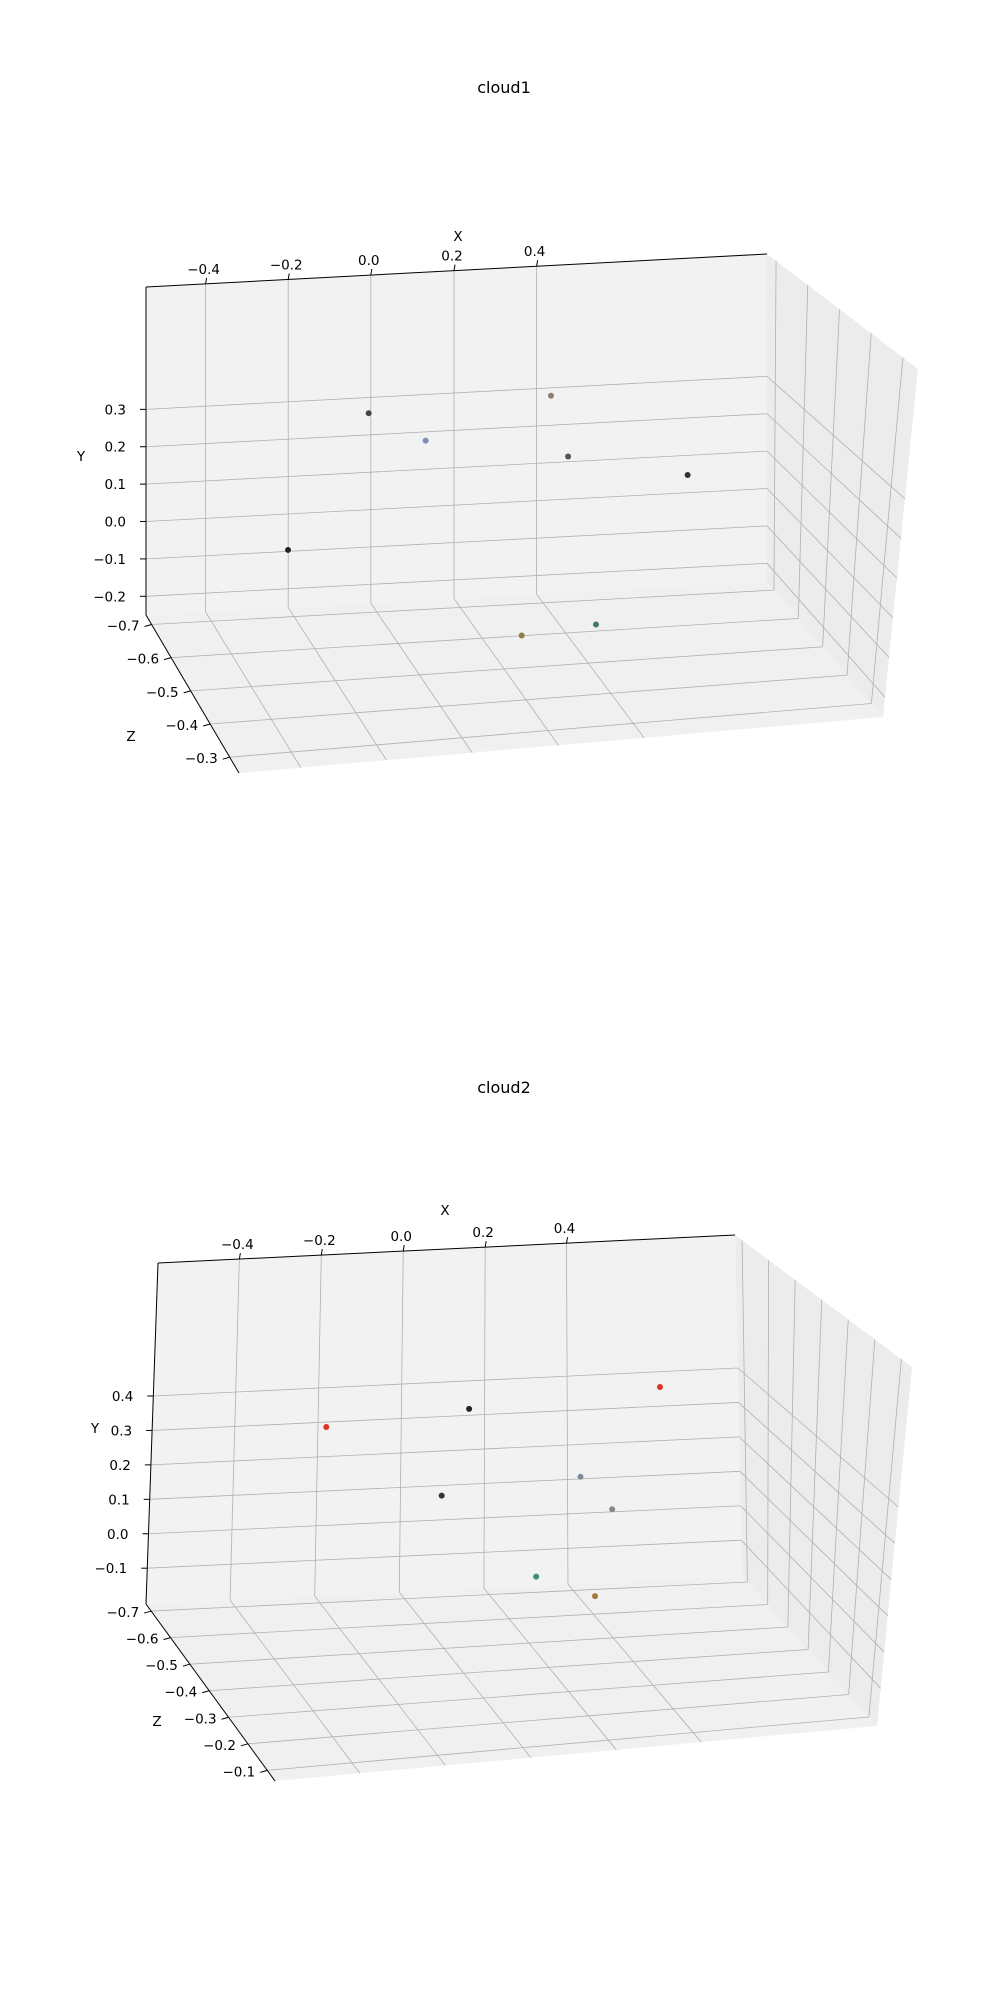  What do you see at coordinates (203, 270) in the screenshot?
I see `x-tick-label: −0.4` at bounding box center [203, 270].